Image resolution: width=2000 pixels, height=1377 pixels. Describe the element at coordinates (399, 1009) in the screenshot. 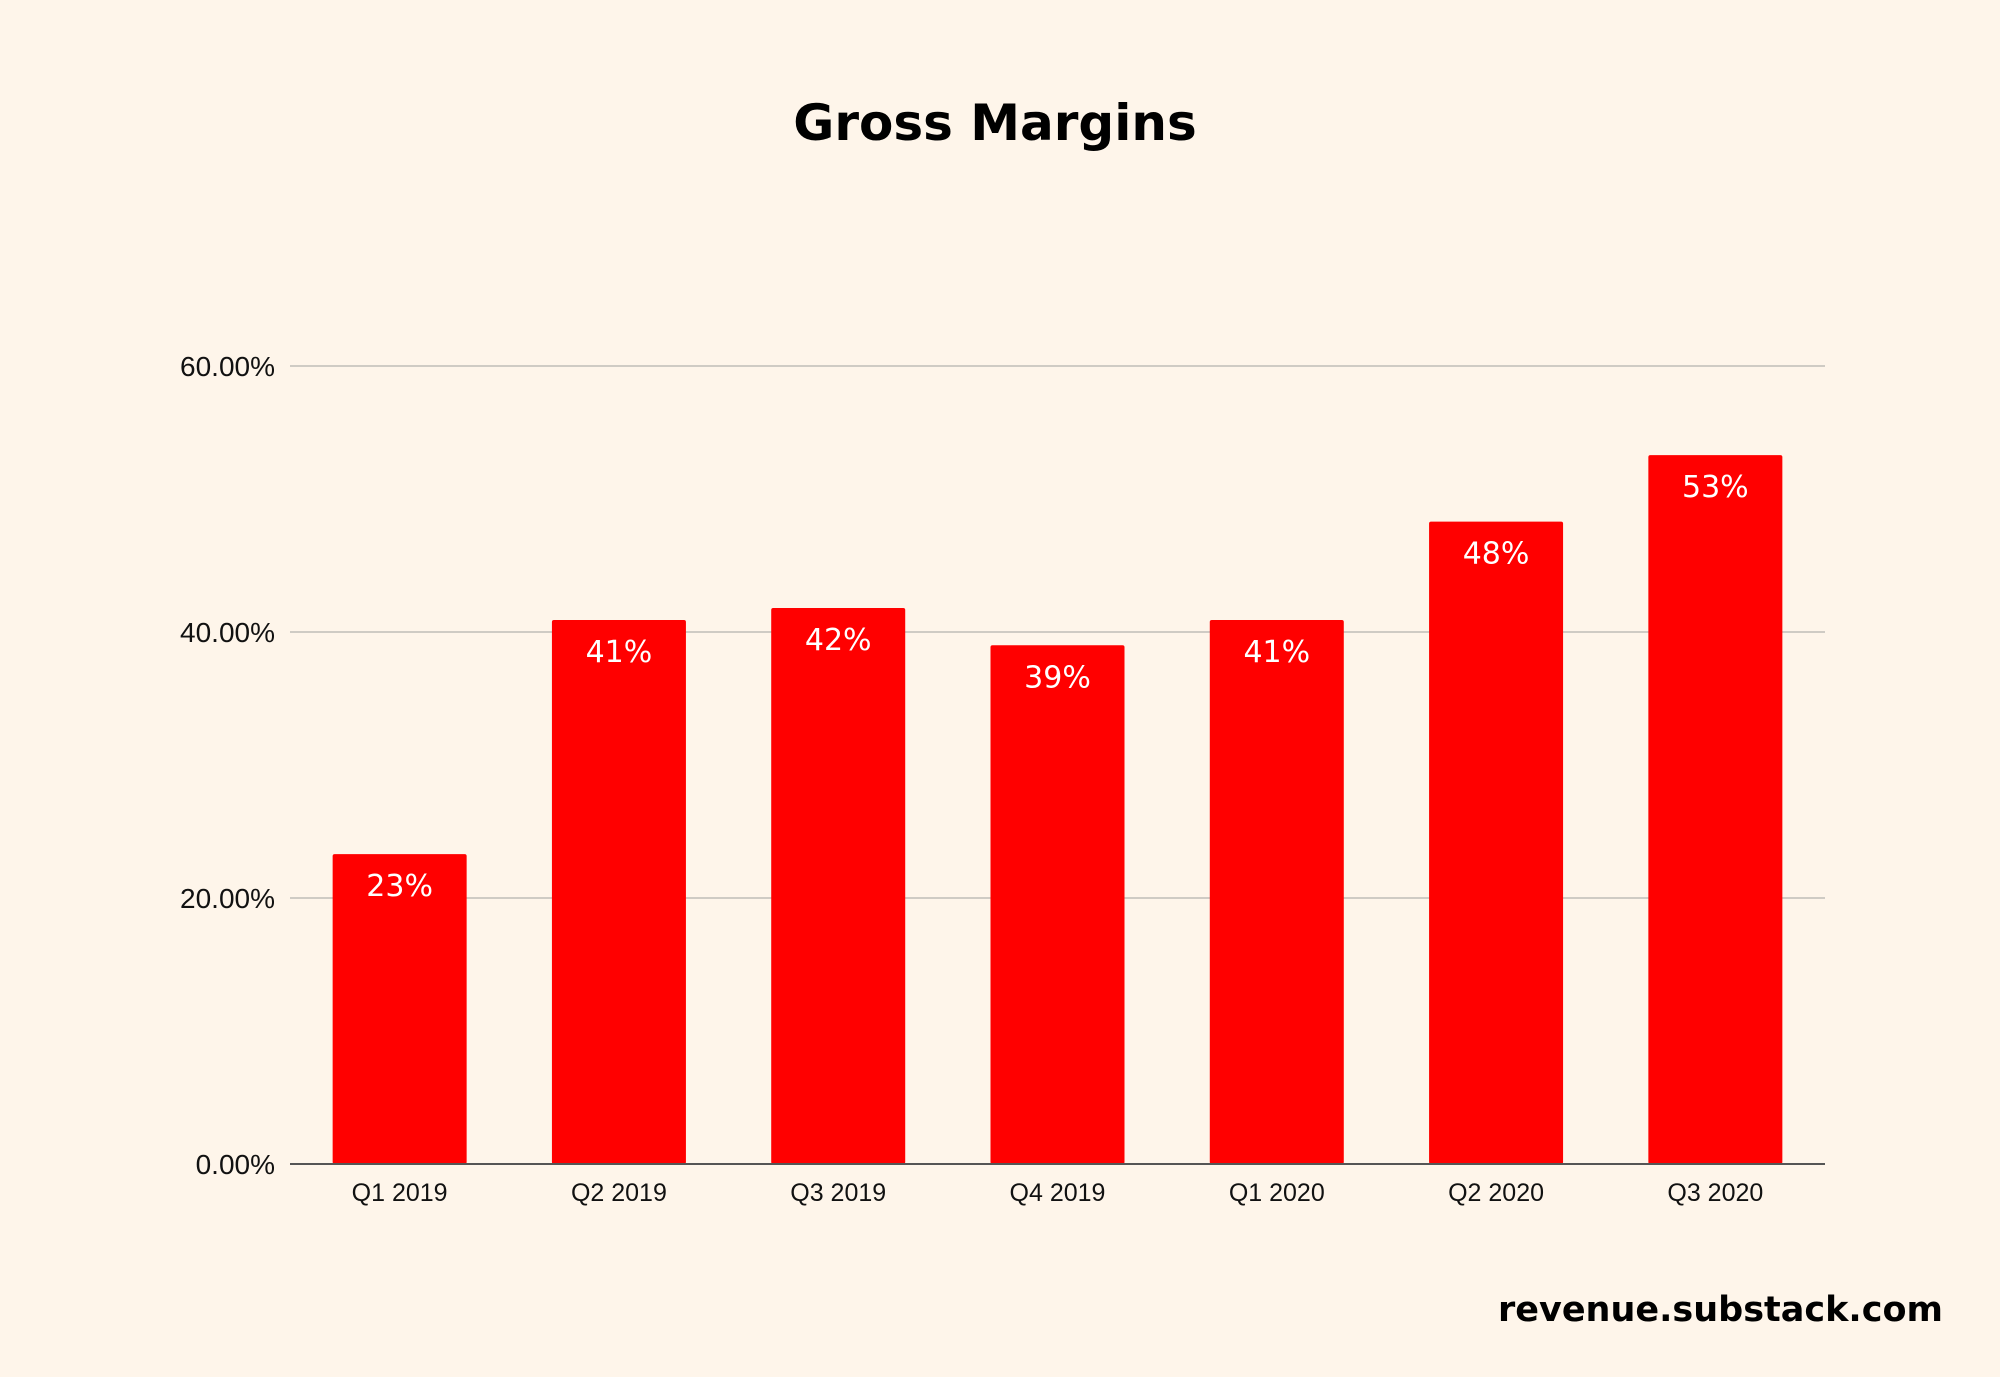

I see `bar-q1-2019` at that location.